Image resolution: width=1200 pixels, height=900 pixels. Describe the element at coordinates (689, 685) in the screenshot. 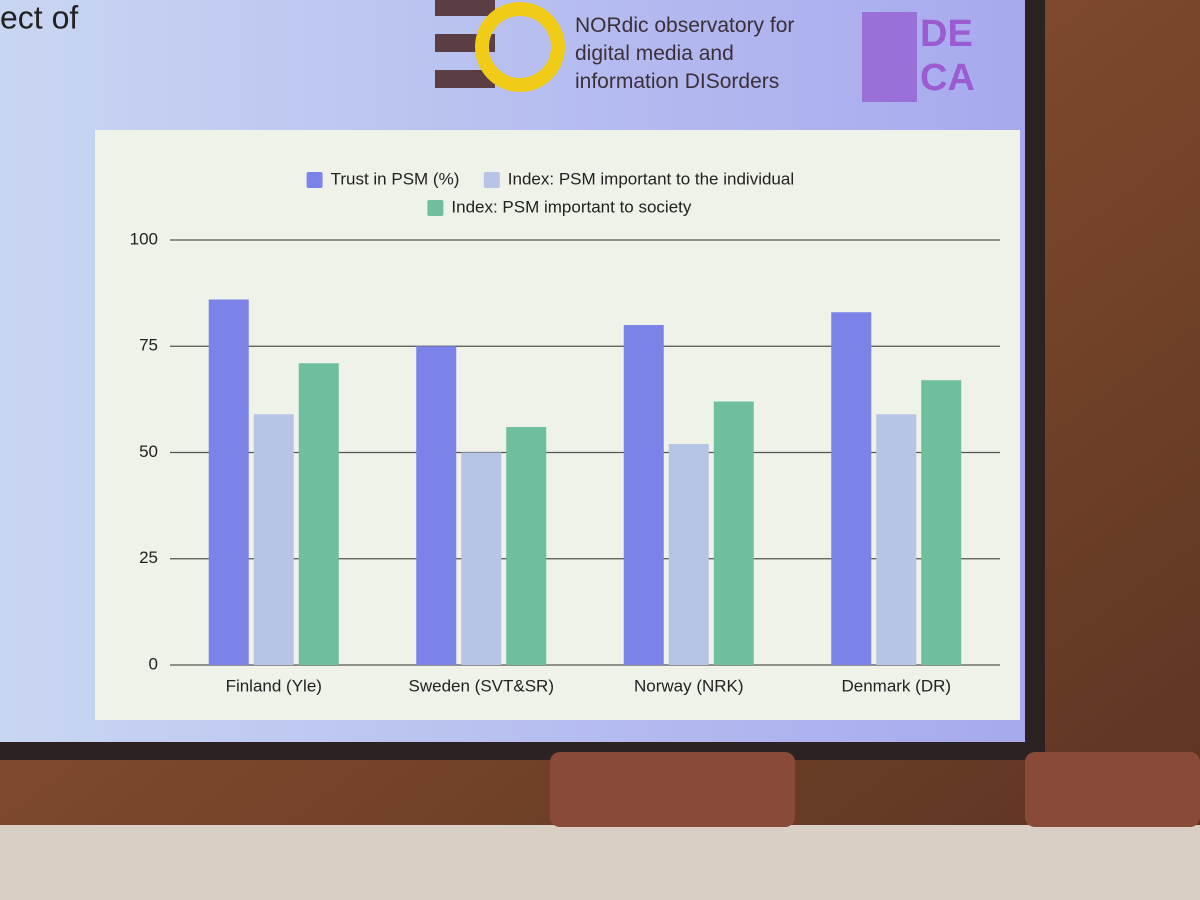

I see `x-tick-label: Norway (NRK)` at that location.